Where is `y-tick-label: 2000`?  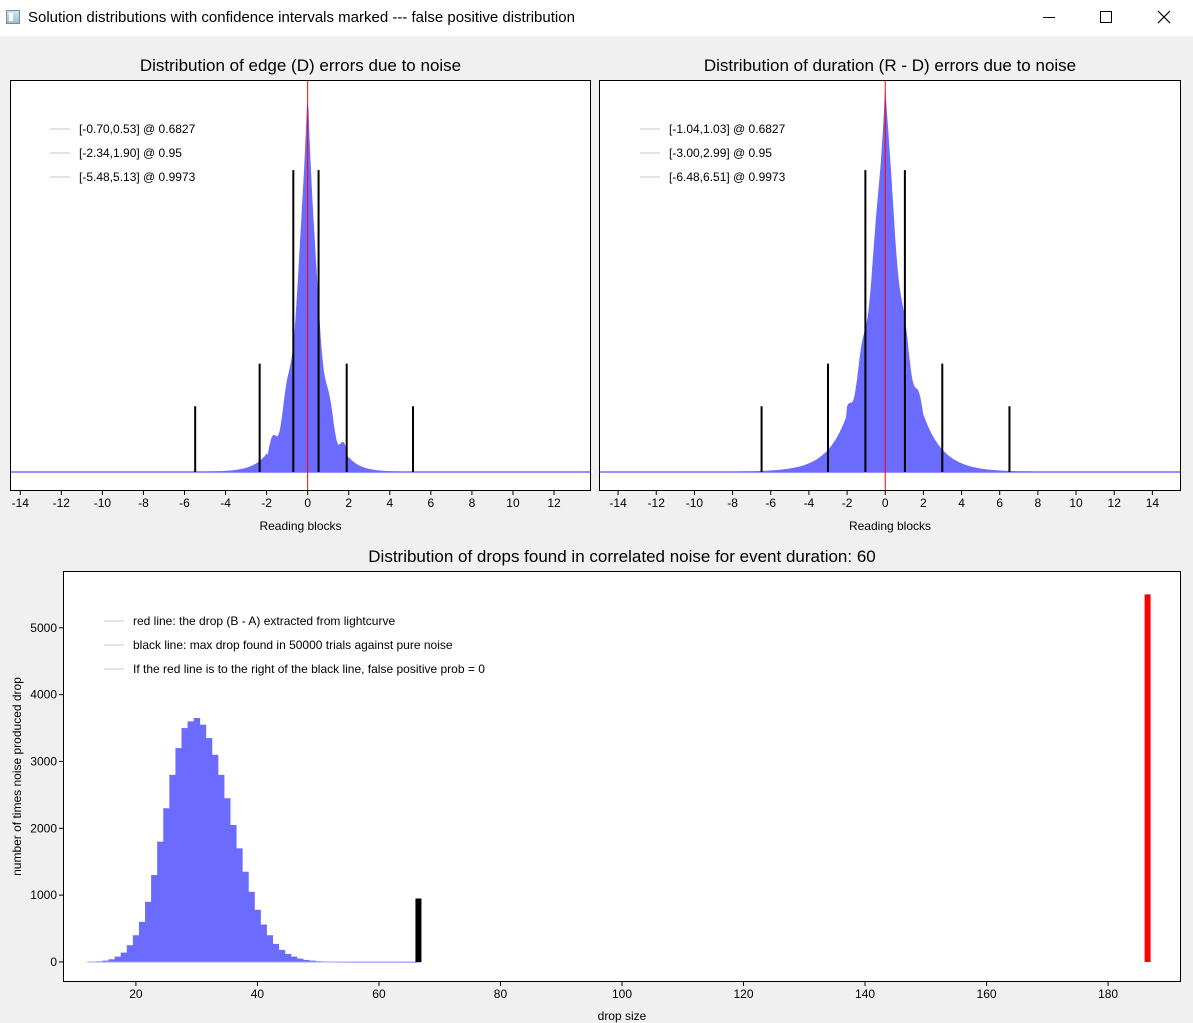
y-tick-label: 2000 is located at coordinates (43, 828).